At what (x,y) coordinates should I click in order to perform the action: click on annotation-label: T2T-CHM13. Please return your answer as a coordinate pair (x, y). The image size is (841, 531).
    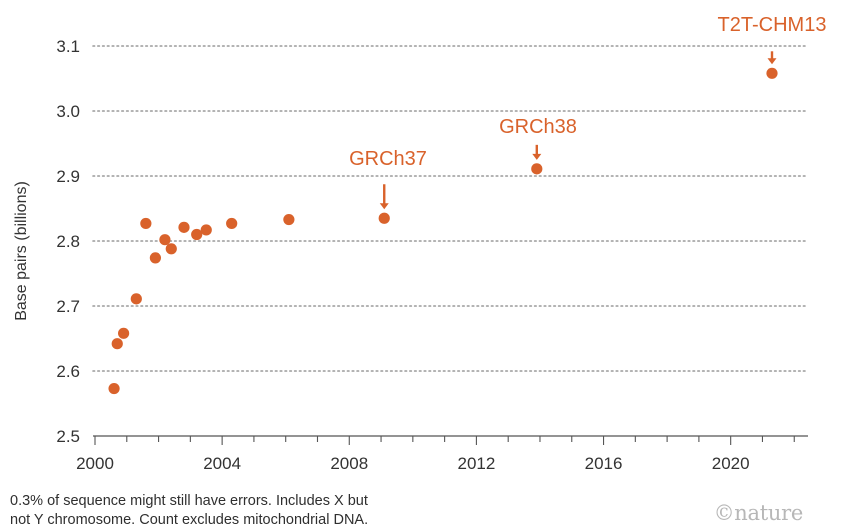
    Looking at the image, I should click on (772, 25).